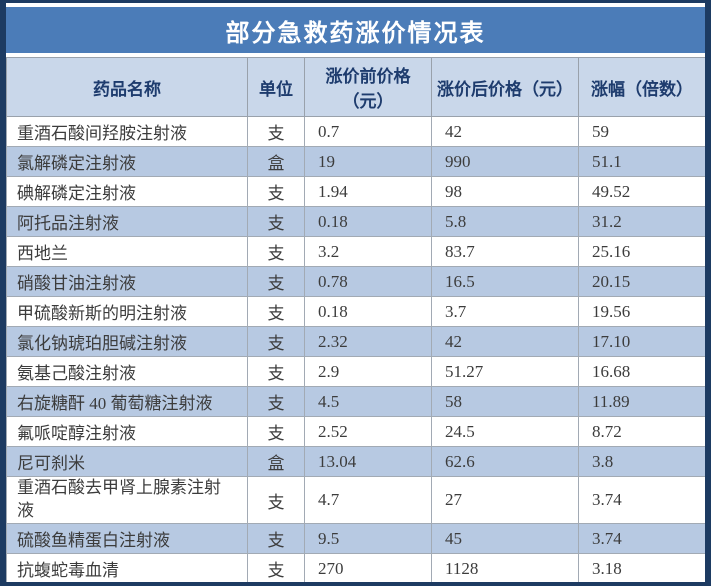  Describe the element at coordinates (127, 461) in the screenshot. I see `drug-name-cell: 尼可刹米` at that location.